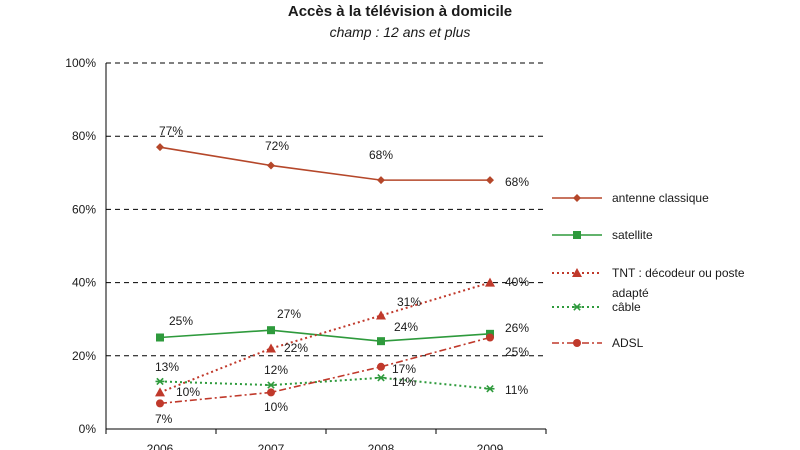  What do you see at coordinates (678, 283) in the screenshot?
I see `legend-label: TNT : décodeur ou poste adapté` at bounding box center [678, 283].